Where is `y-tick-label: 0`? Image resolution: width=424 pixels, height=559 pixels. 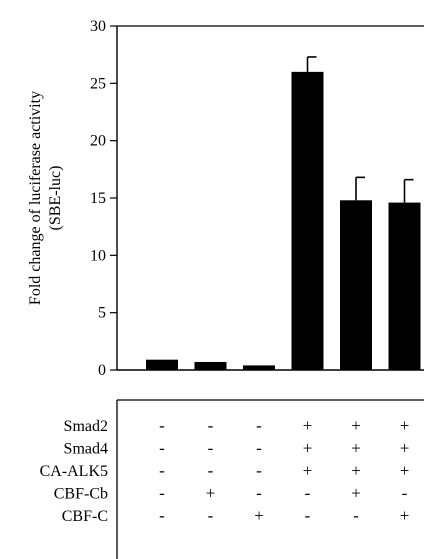 y-tick-label: 0 is located at coordinates (102, 370).